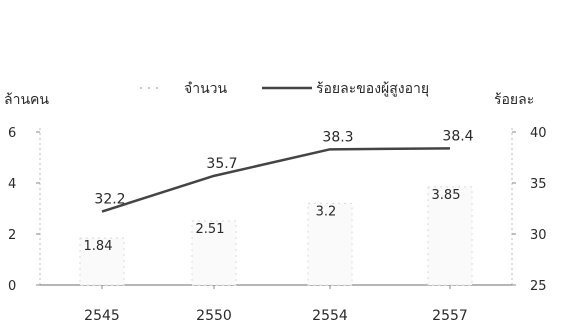 This screenshot has width=578, height=331. What do you see at coordinates (12, 133) in the screenshot?
I see `left-tick-label: 6` at bounding box center [12, 133].